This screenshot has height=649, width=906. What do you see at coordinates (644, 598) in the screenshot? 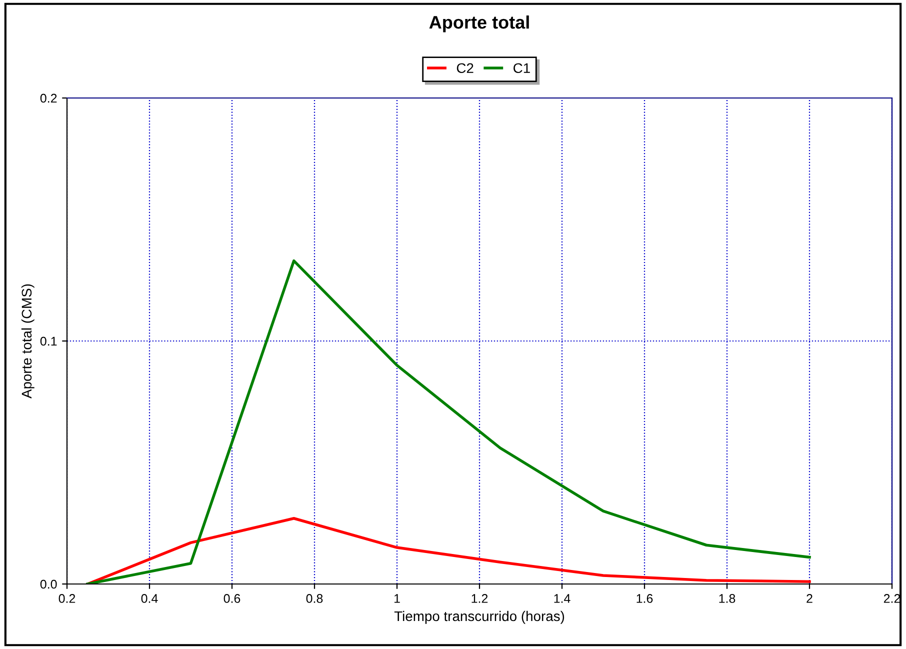
I see `x-tick-label: 1.6` at bounding box center [644, 598].